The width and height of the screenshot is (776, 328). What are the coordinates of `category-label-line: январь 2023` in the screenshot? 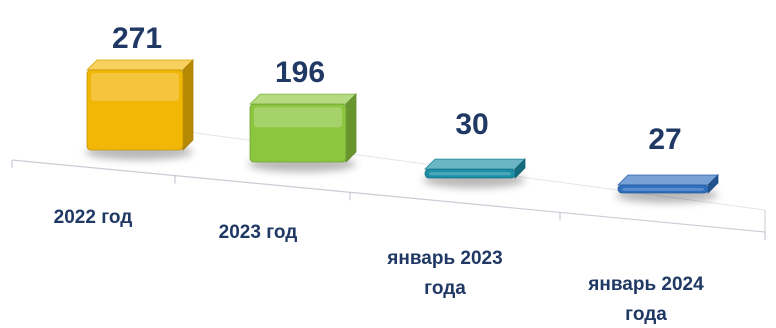 It's located at (444, 258).